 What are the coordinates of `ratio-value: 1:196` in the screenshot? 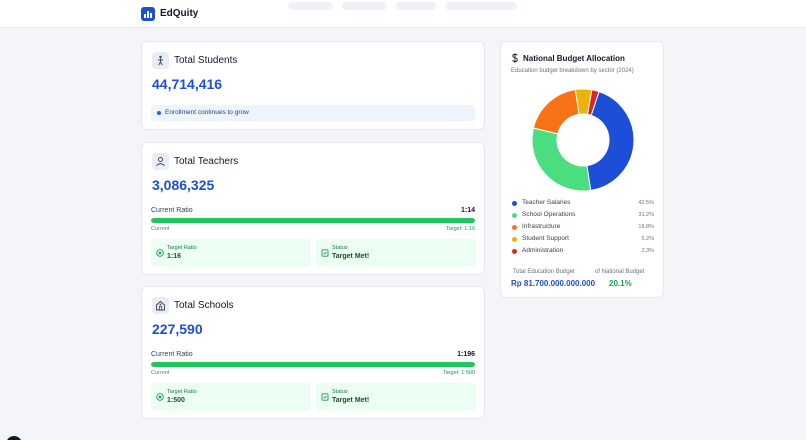 It's located at (466, 354).